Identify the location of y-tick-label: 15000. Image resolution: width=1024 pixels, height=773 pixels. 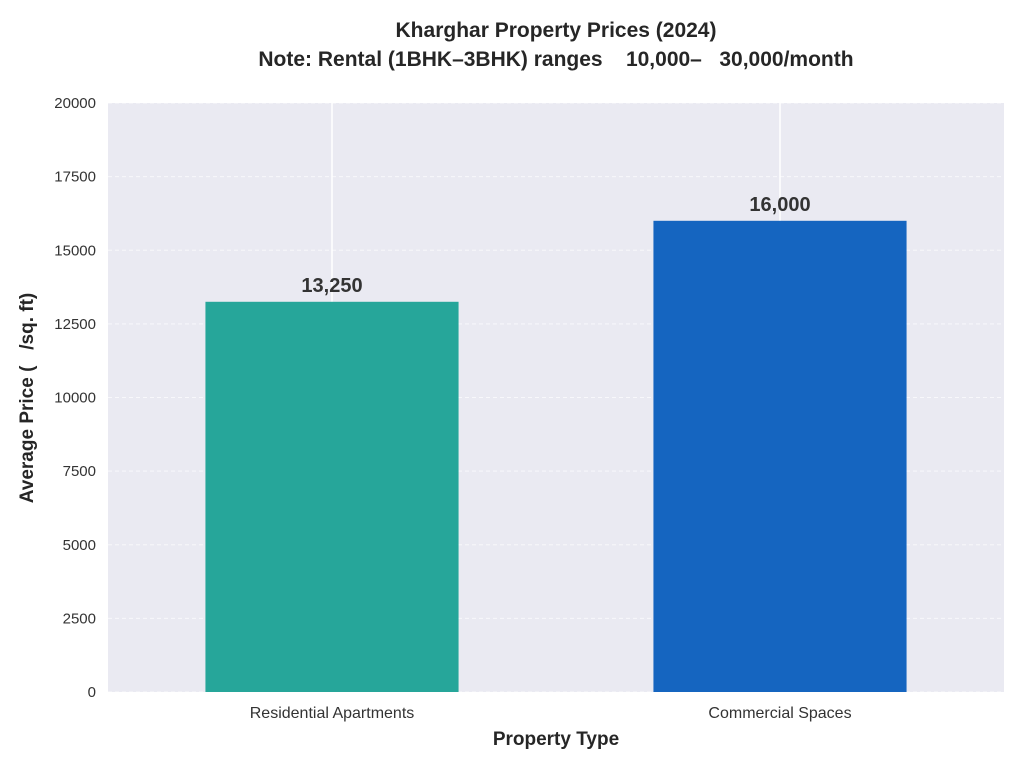
(75, 250).